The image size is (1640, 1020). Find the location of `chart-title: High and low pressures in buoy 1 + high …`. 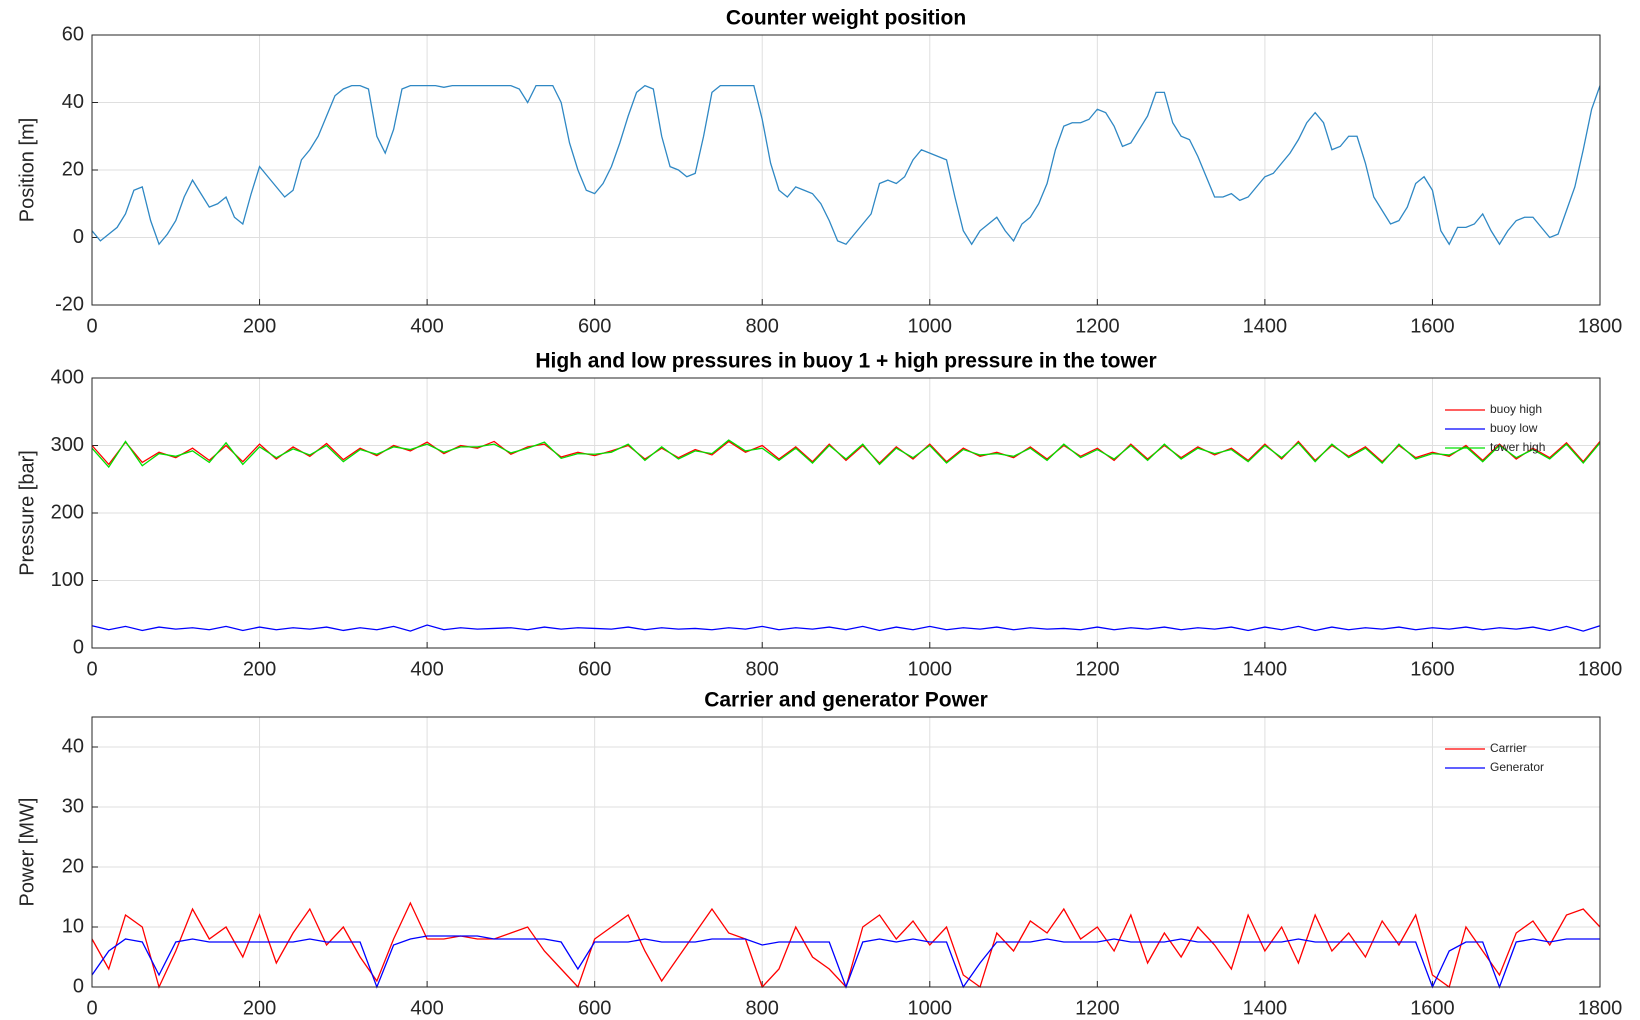

chart-title: High and low pressures in buoy 1 + high … is located at coordinates (845, 361).